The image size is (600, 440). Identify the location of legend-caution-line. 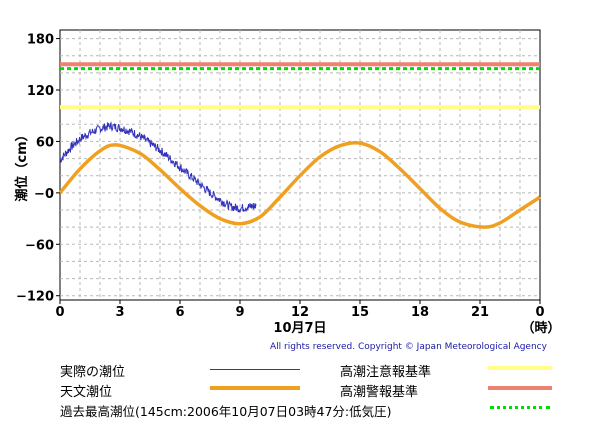
(520, 368).